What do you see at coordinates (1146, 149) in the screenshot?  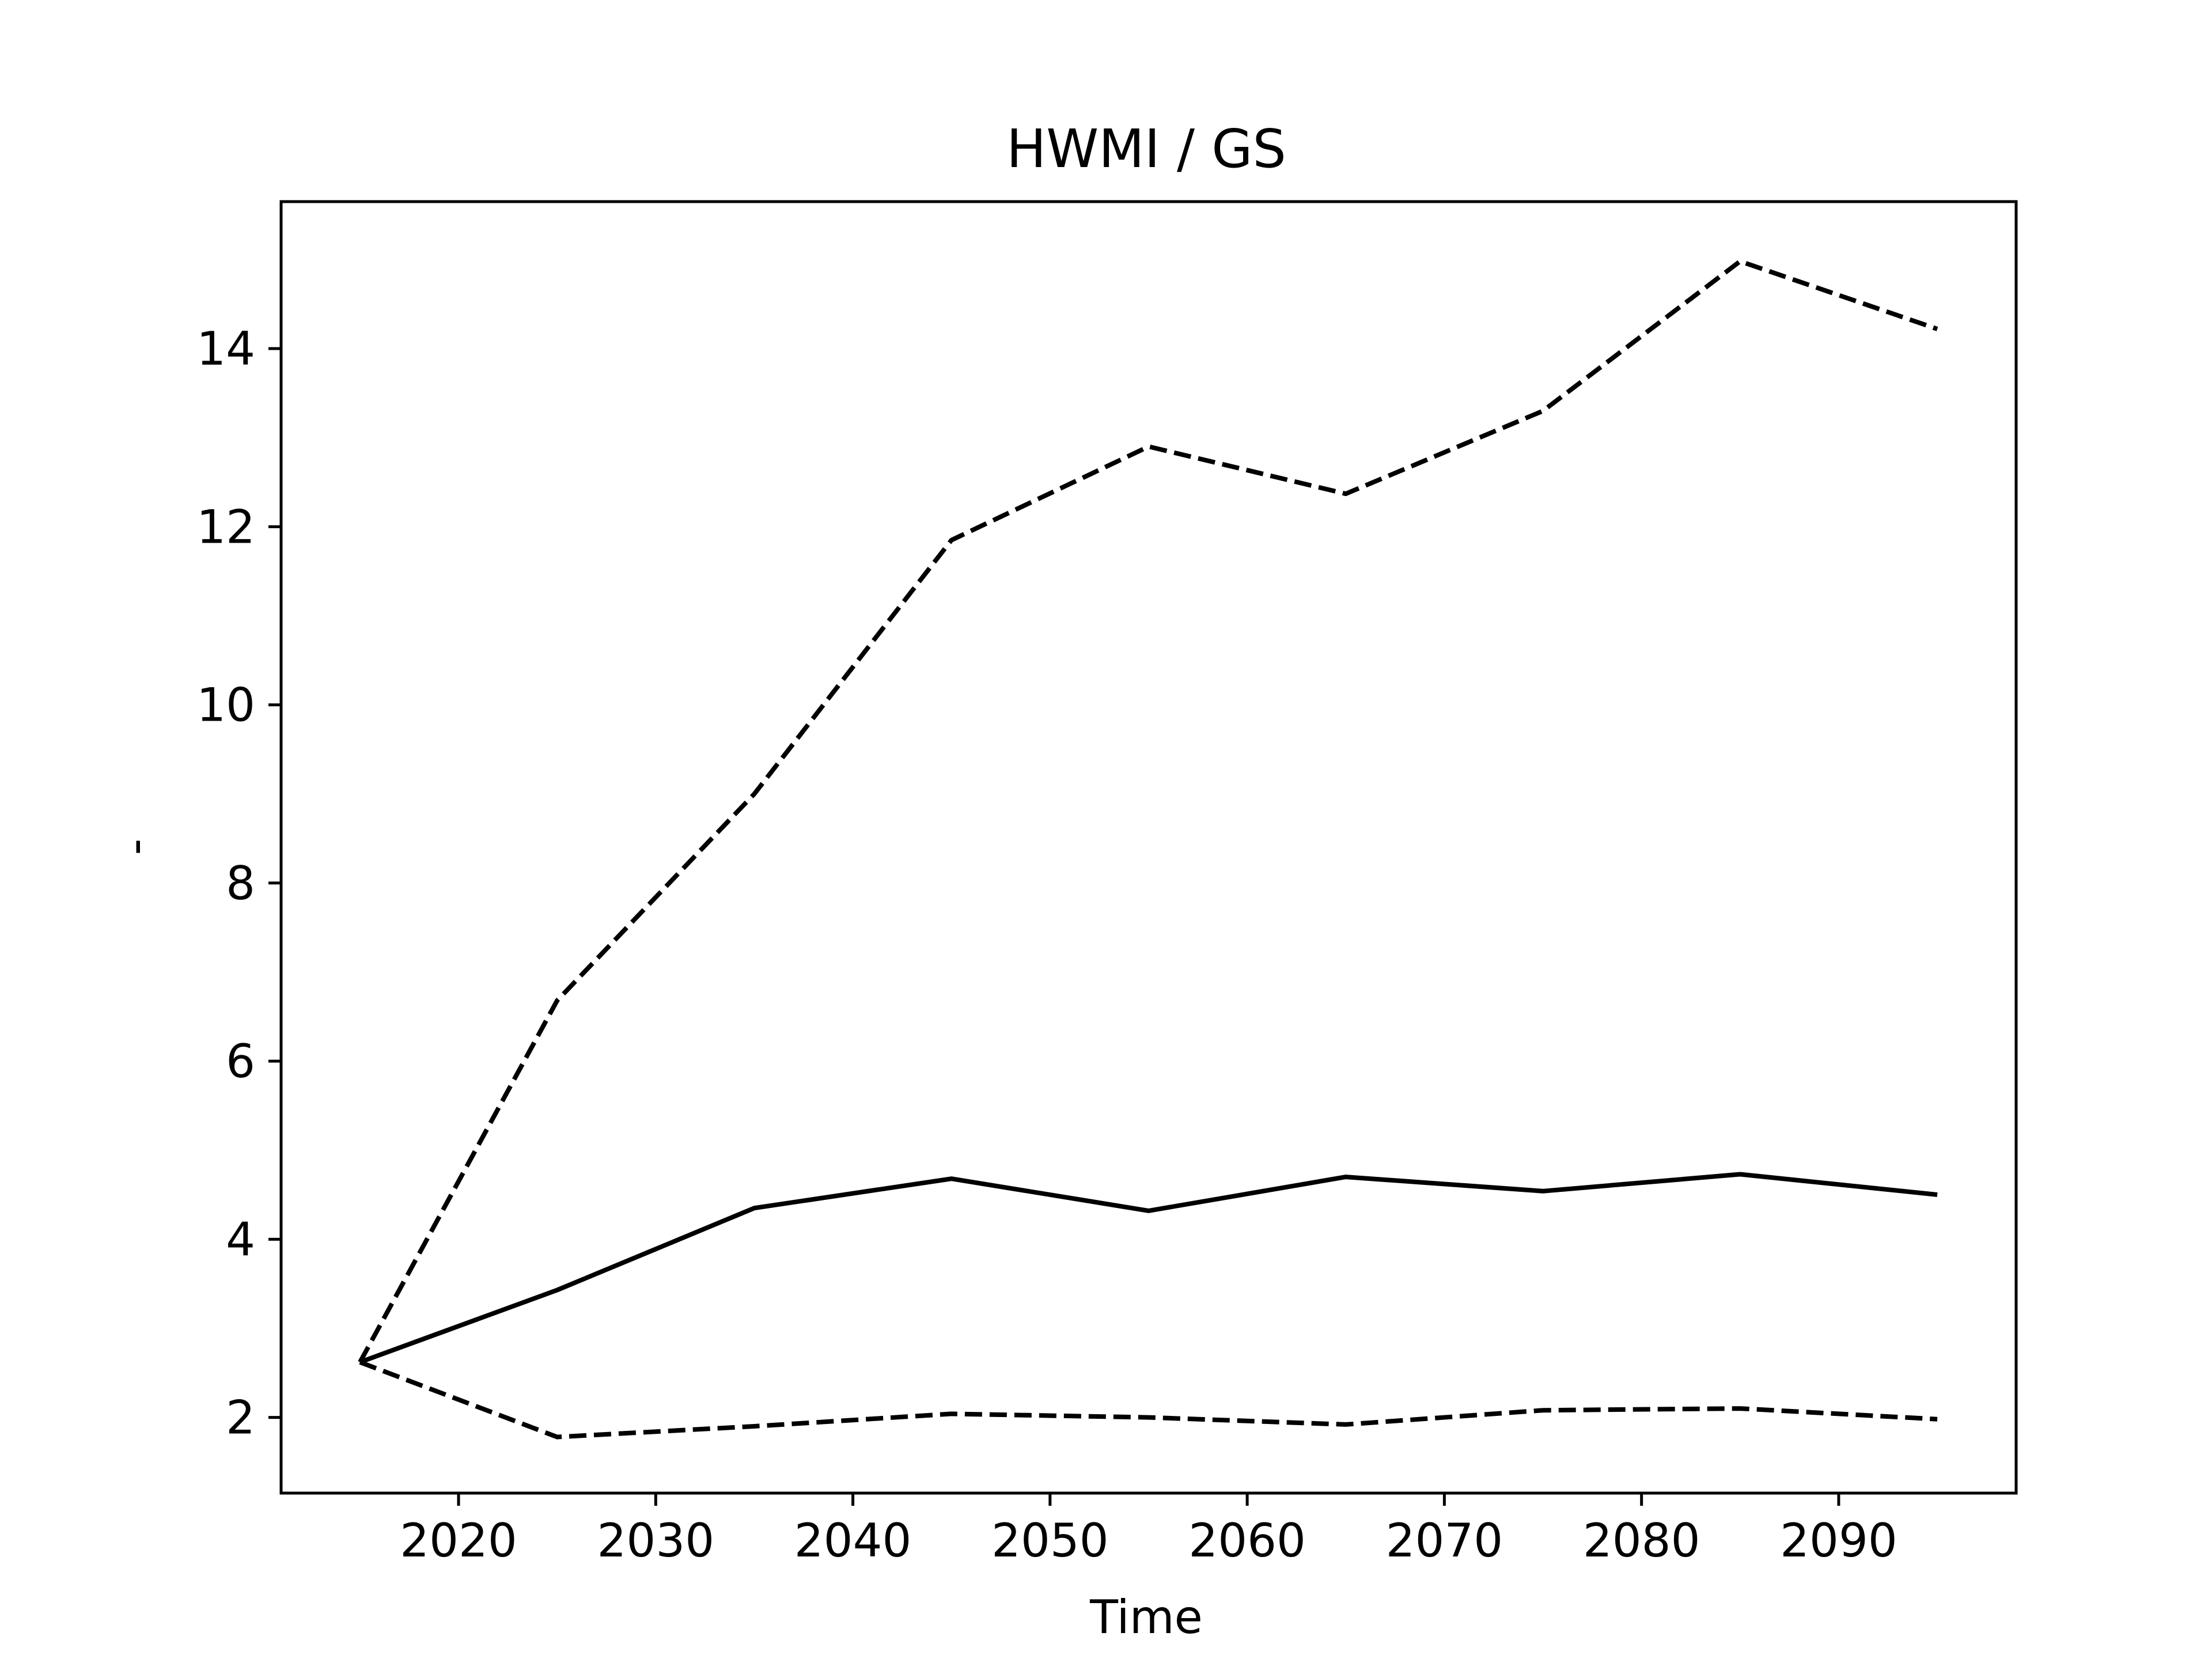 I see `chart-title: HWMI / GS` at bounding box center [1146, 149].